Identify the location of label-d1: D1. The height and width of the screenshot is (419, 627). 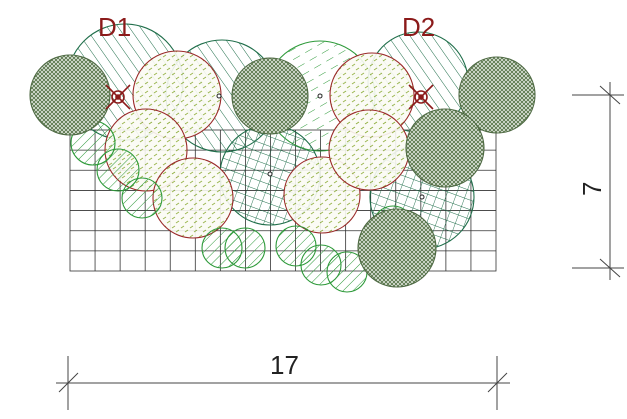
(114, 27).